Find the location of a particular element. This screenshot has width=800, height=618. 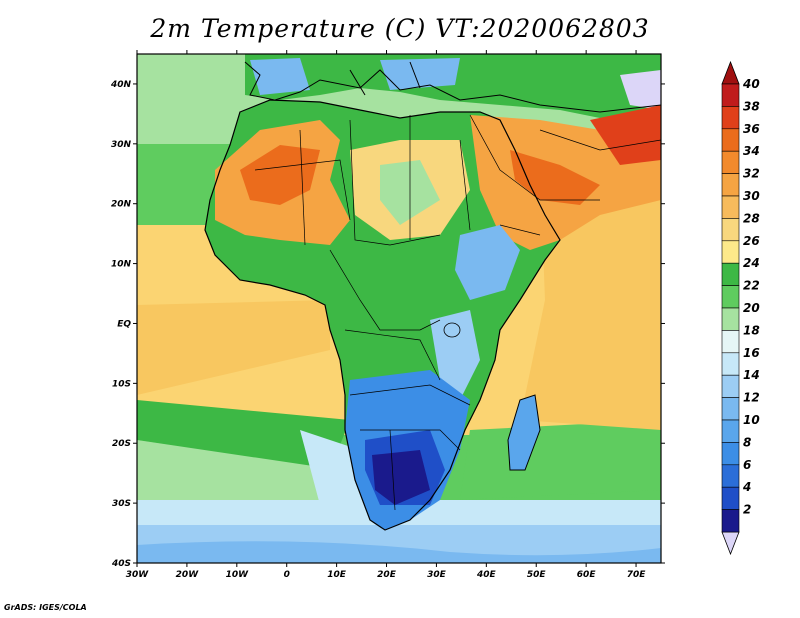

lon-tick-label: 10W is located at coordinates (238, 575).